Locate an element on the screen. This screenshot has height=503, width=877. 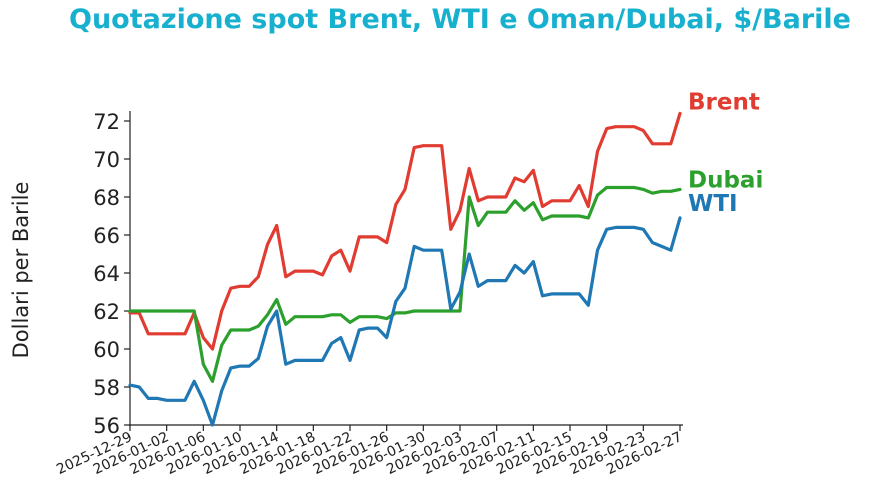
y-axis-label: Dollari per Barile is located at coordinates (21, 270).